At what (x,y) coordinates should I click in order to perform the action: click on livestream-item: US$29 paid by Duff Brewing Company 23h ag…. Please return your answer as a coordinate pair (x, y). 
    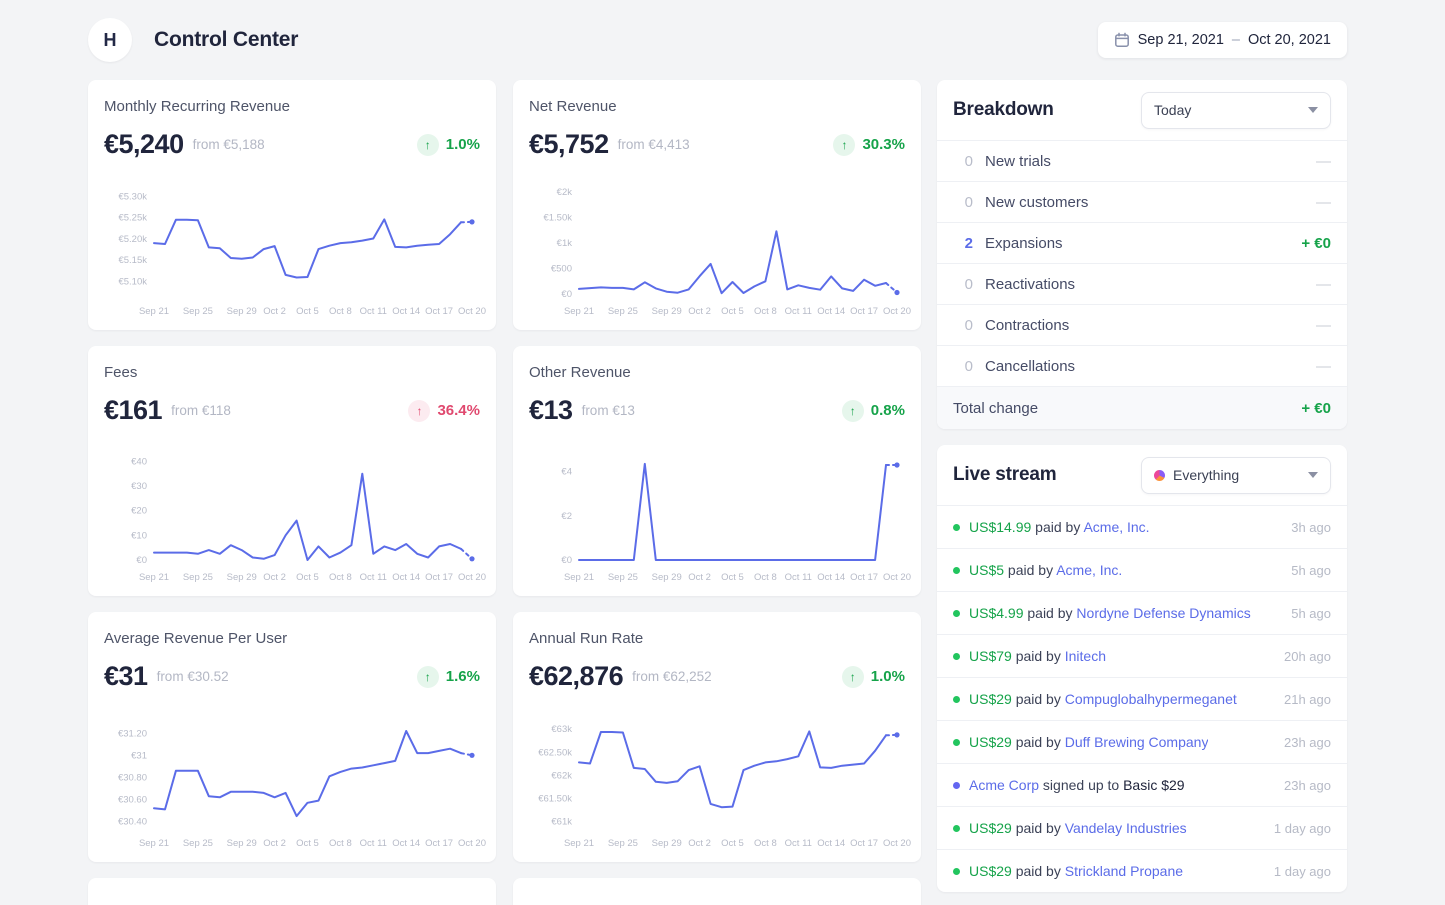
    Looking at the image, I should click on (1142, 741).